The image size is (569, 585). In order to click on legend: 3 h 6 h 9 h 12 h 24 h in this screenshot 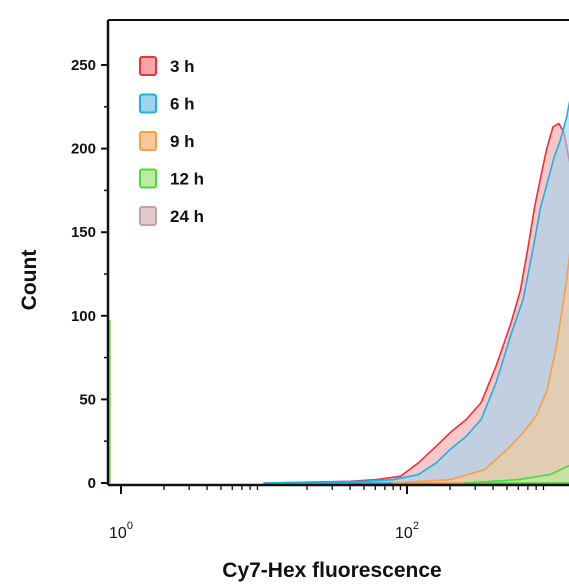, I will do `click(171, 141)`.